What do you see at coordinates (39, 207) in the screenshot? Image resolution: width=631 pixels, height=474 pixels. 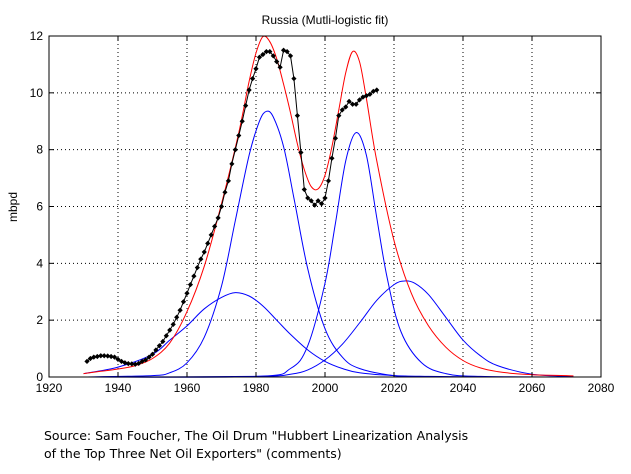 I see `y-tick-label: 6` at bounding box center [39, 207].